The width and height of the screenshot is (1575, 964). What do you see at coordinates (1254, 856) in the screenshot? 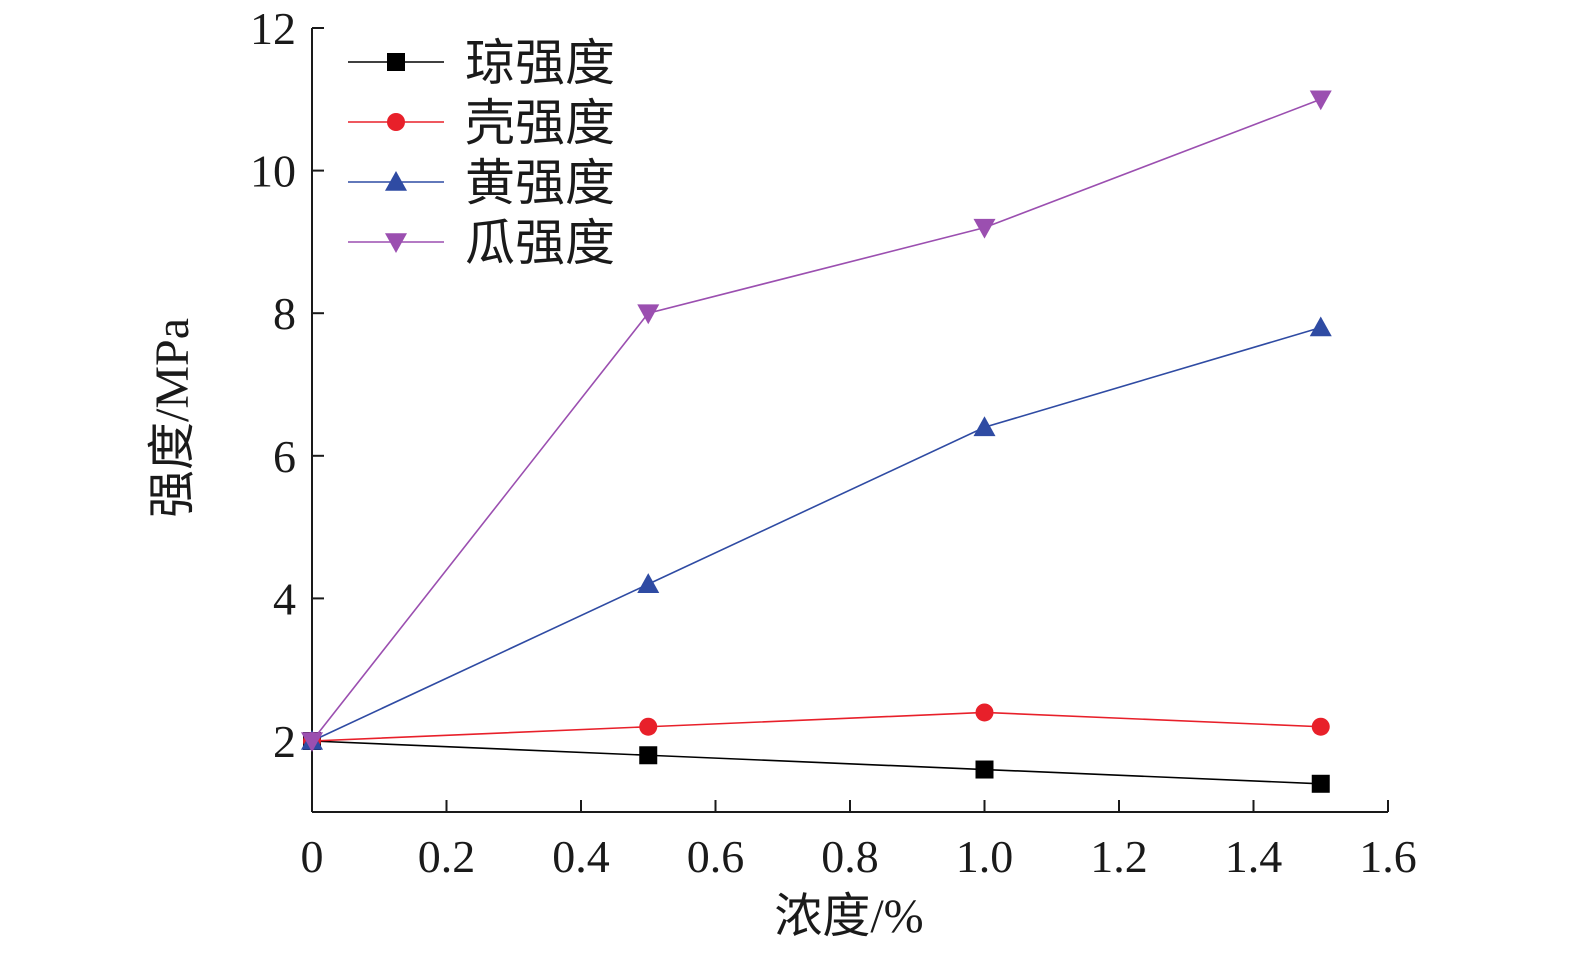
I see `x-tick-label: 1.4` at bounding box center [1254, 856].